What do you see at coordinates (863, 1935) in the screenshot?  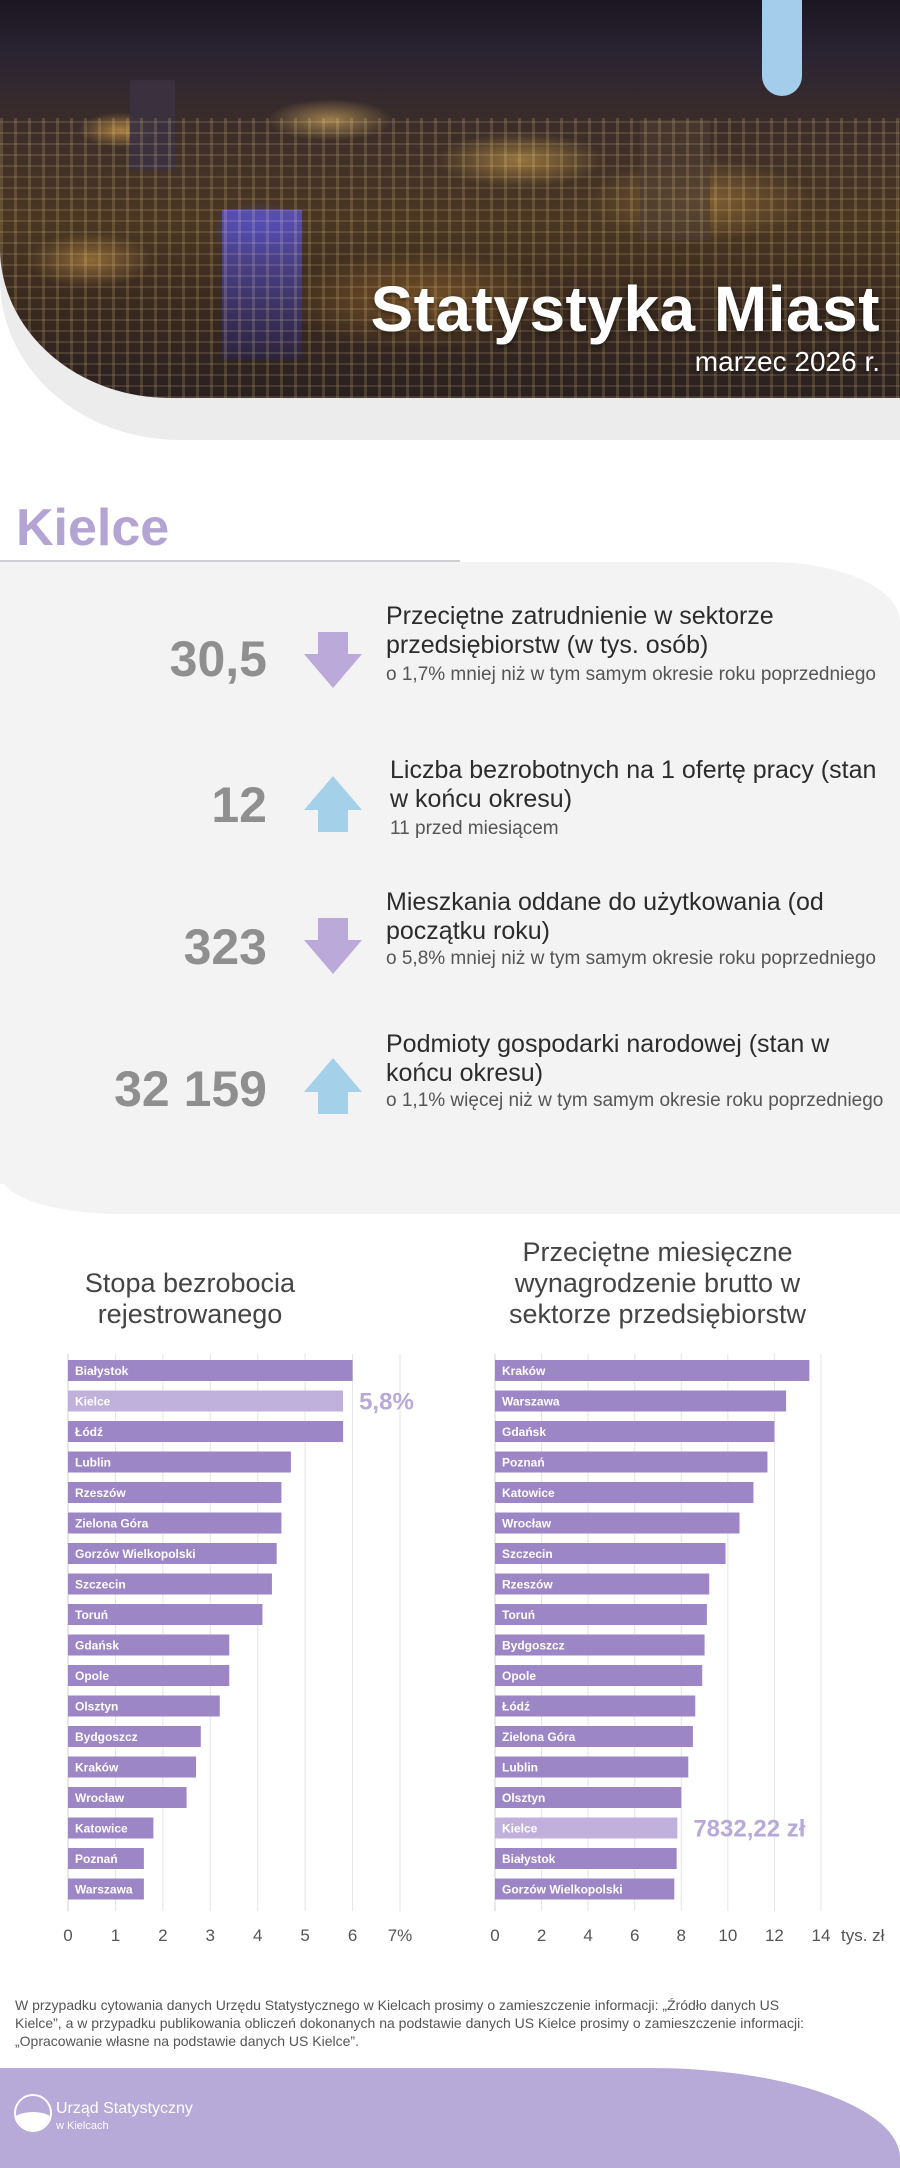 I see `x-unit-label: tys. zł` at bounding box center [863, 1935].